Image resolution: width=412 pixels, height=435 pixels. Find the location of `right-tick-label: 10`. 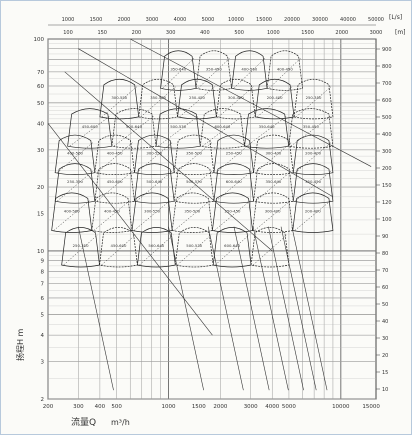

right-tick-label: 10 is located at coordinates (385, 390).